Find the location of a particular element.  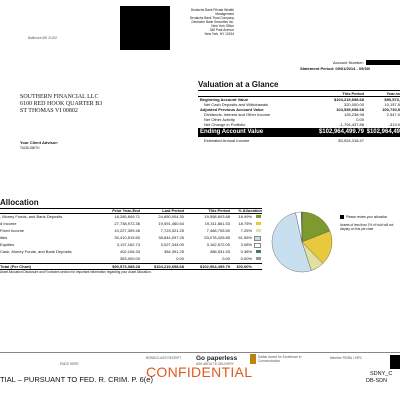

header-line: Deutsche Bank Securities Inc. is located at coordinates (212, 22).